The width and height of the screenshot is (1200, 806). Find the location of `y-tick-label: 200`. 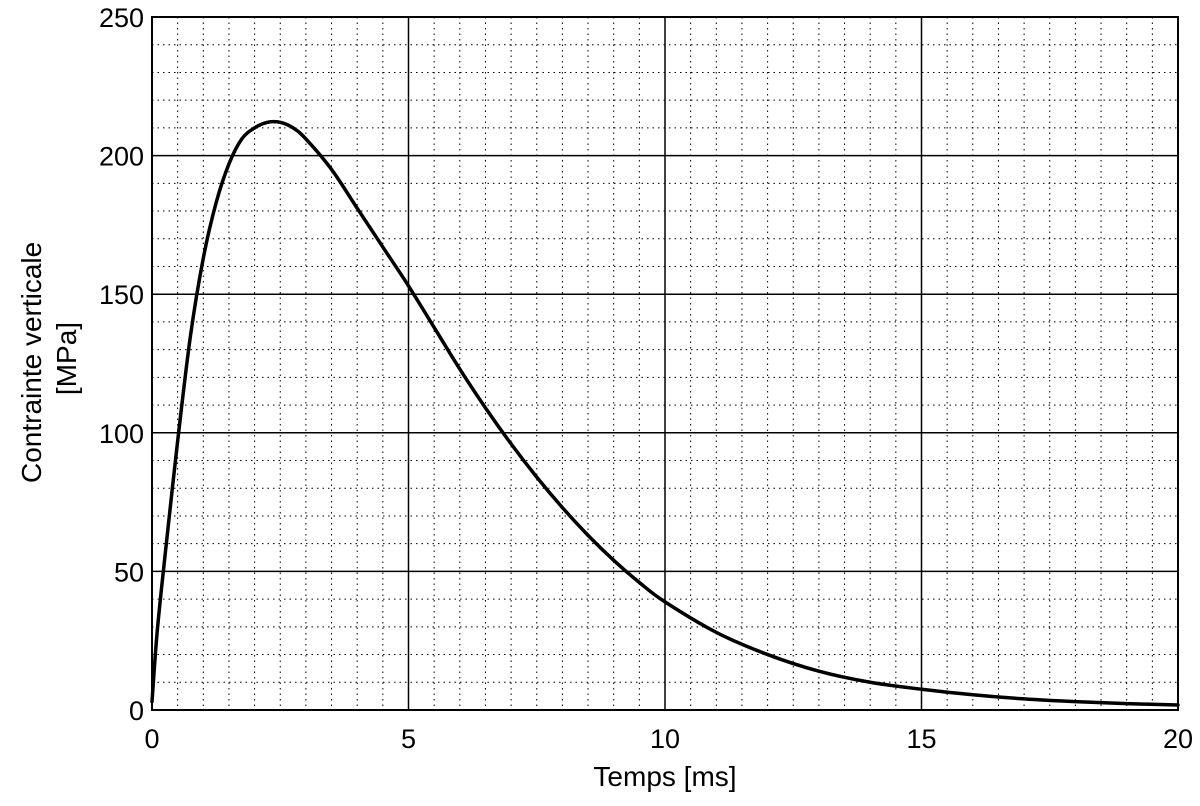

y-tick-label: 200 is located at coordinates (121, 157).